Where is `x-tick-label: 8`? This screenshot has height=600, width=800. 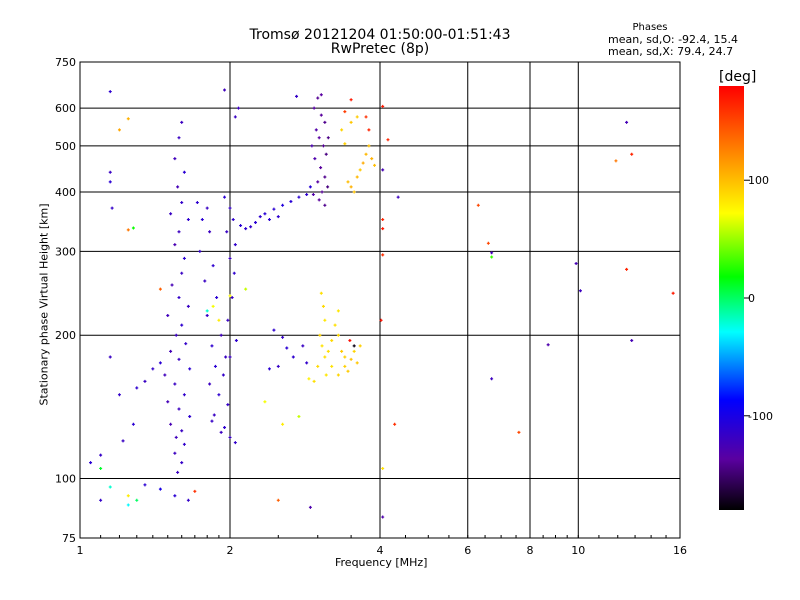 x-tick-label: 8 is located at coordinates (530, 550).